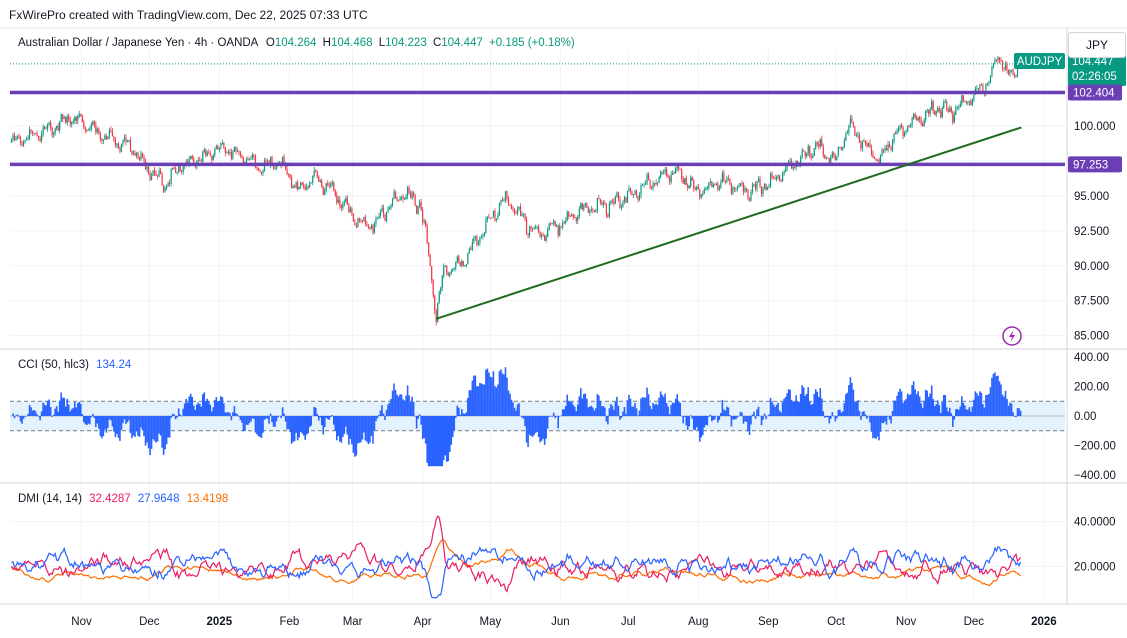 The width and height of the screenshot is (1127, 638). Describe the element at coordinates (1097, 45) in the screenshot. I see `currency-button: JPY` at that location.